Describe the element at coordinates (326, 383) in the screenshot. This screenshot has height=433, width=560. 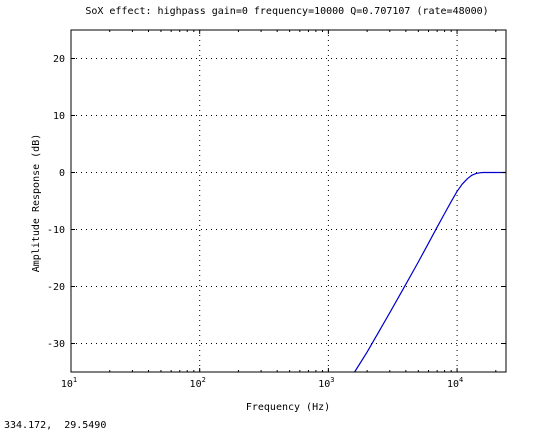
I see `x-tick-label: 10³` at that location.